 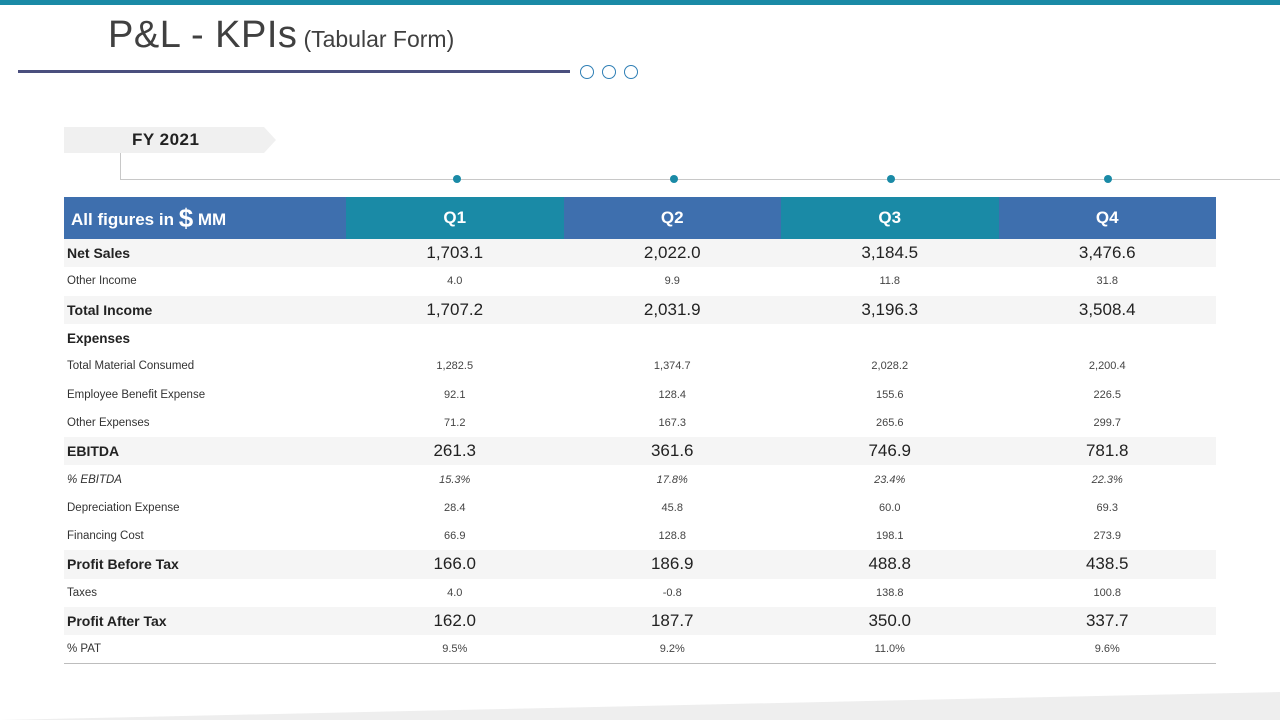 What do you see at coordinates (102, 281) in the screenshot?
I see `row-label: Other Income` at bounding box center [102, 281].